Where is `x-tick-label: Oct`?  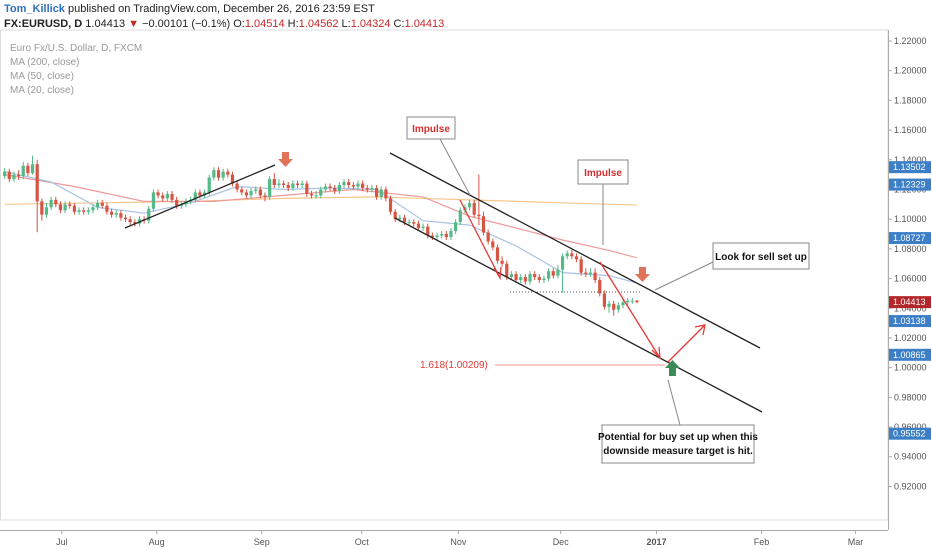 x-tick-label: Oct is located at coordinates (362, 542).